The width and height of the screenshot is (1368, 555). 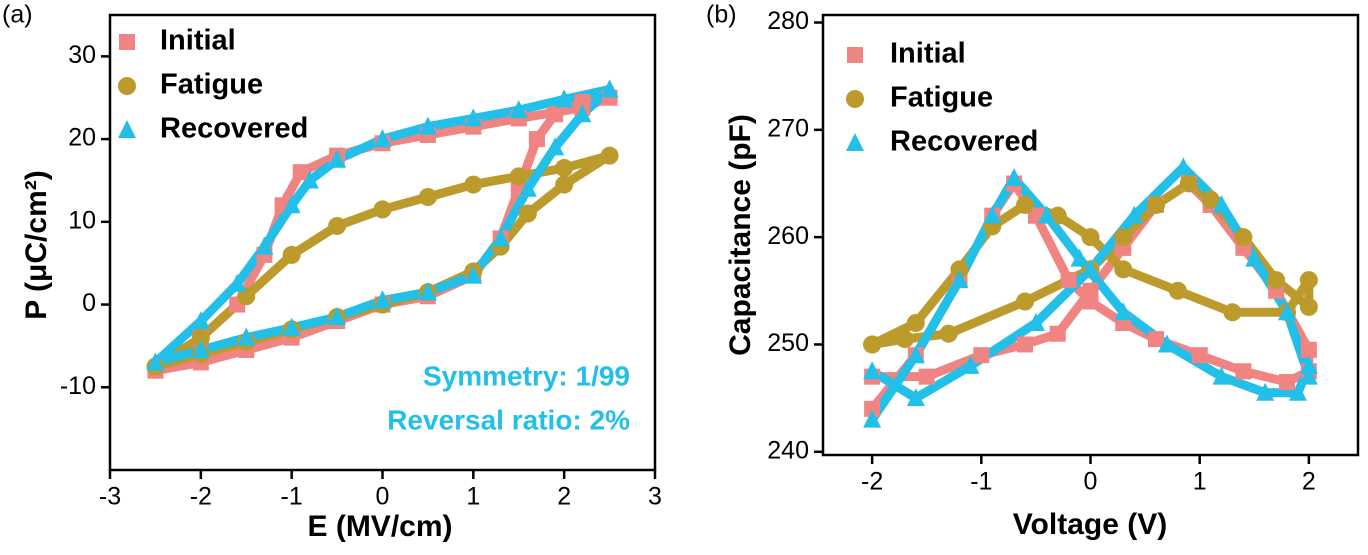 What do you see at coordinates (788, 343) in the screenshot?
I see `y-tick-label: 250` at bounding box center [788, 343].